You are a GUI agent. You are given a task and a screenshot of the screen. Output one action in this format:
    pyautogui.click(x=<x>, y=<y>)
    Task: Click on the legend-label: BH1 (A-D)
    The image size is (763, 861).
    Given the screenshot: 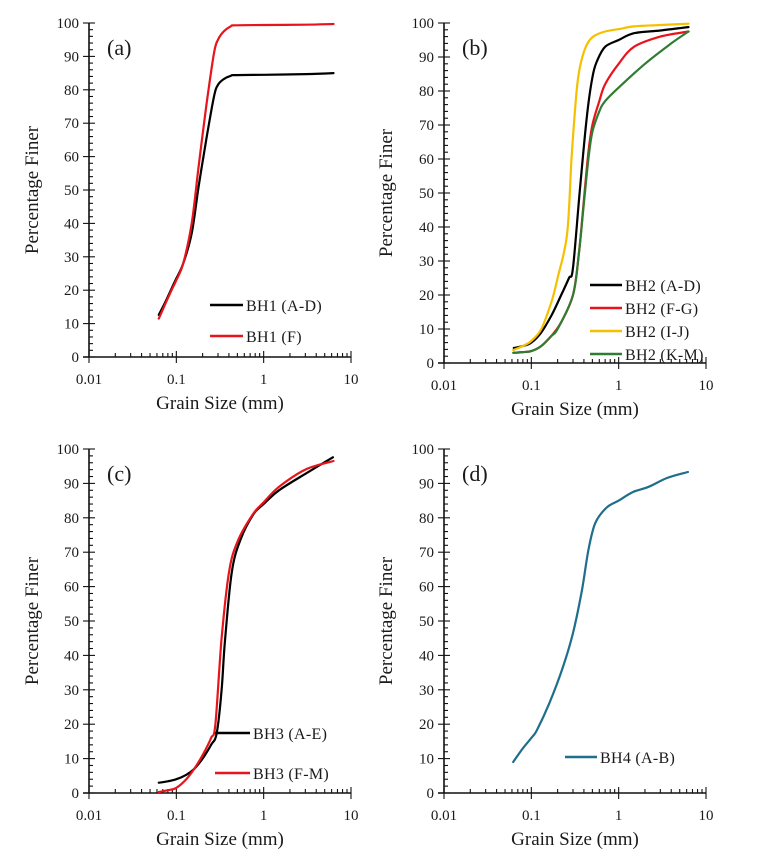 What is the action you would take?
    pyautogui.click(x=284, y=306)
    